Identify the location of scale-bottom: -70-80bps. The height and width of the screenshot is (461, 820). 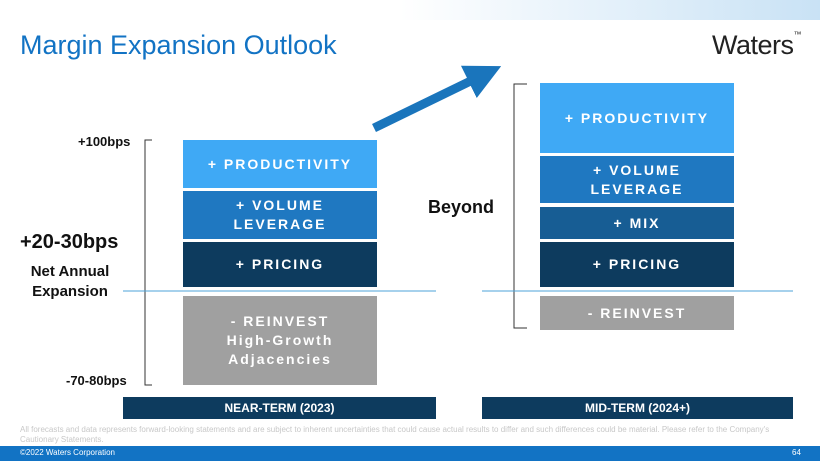
(96, 380).